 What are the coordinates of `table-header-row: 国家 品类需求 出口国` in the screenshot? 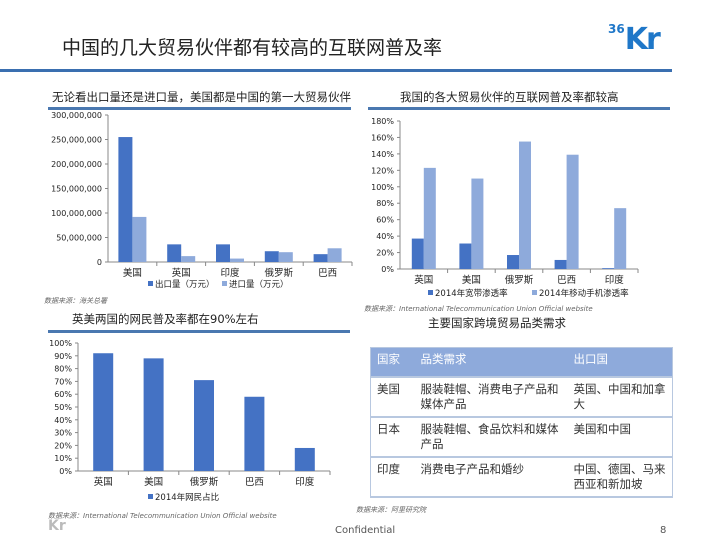 It's located at (521, 362).